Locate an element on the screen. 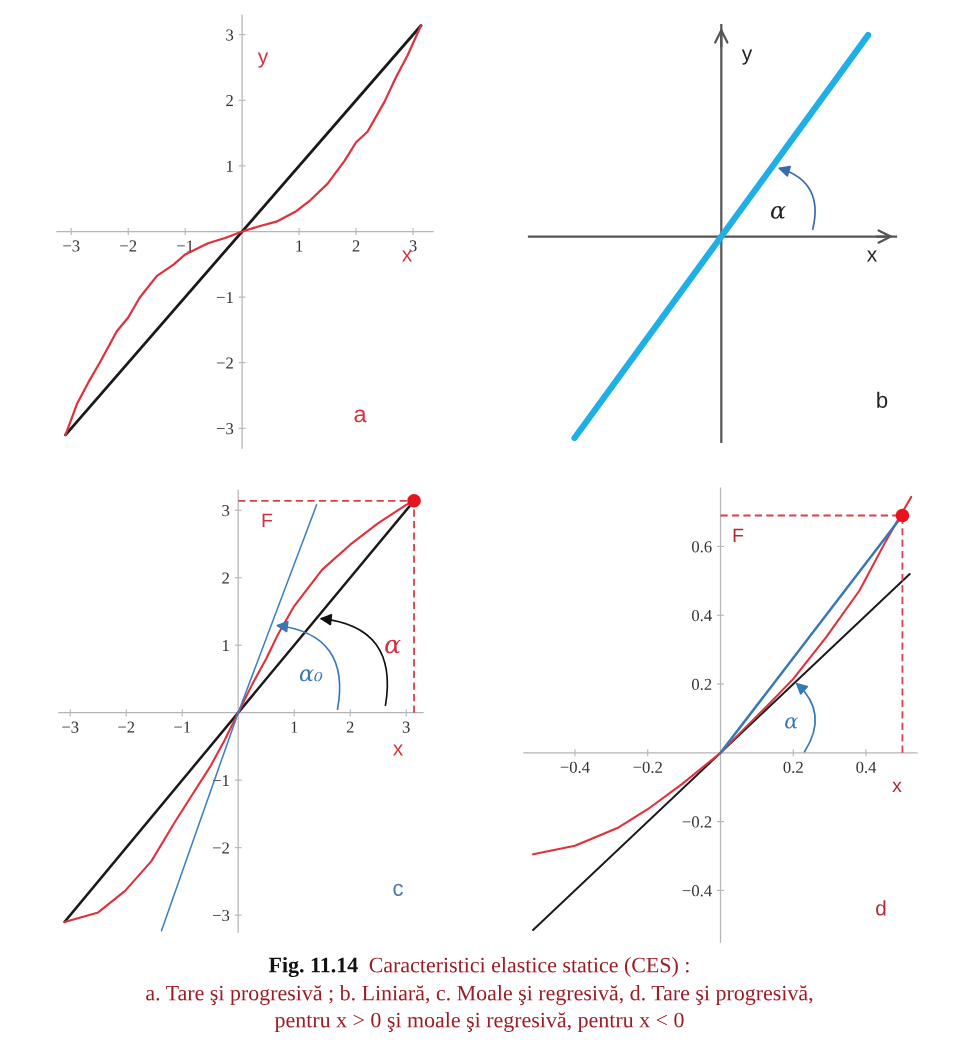 This screenshot has width=959, height=1055. y-tick-label: 0.4 is located at coordinates (701, 615).